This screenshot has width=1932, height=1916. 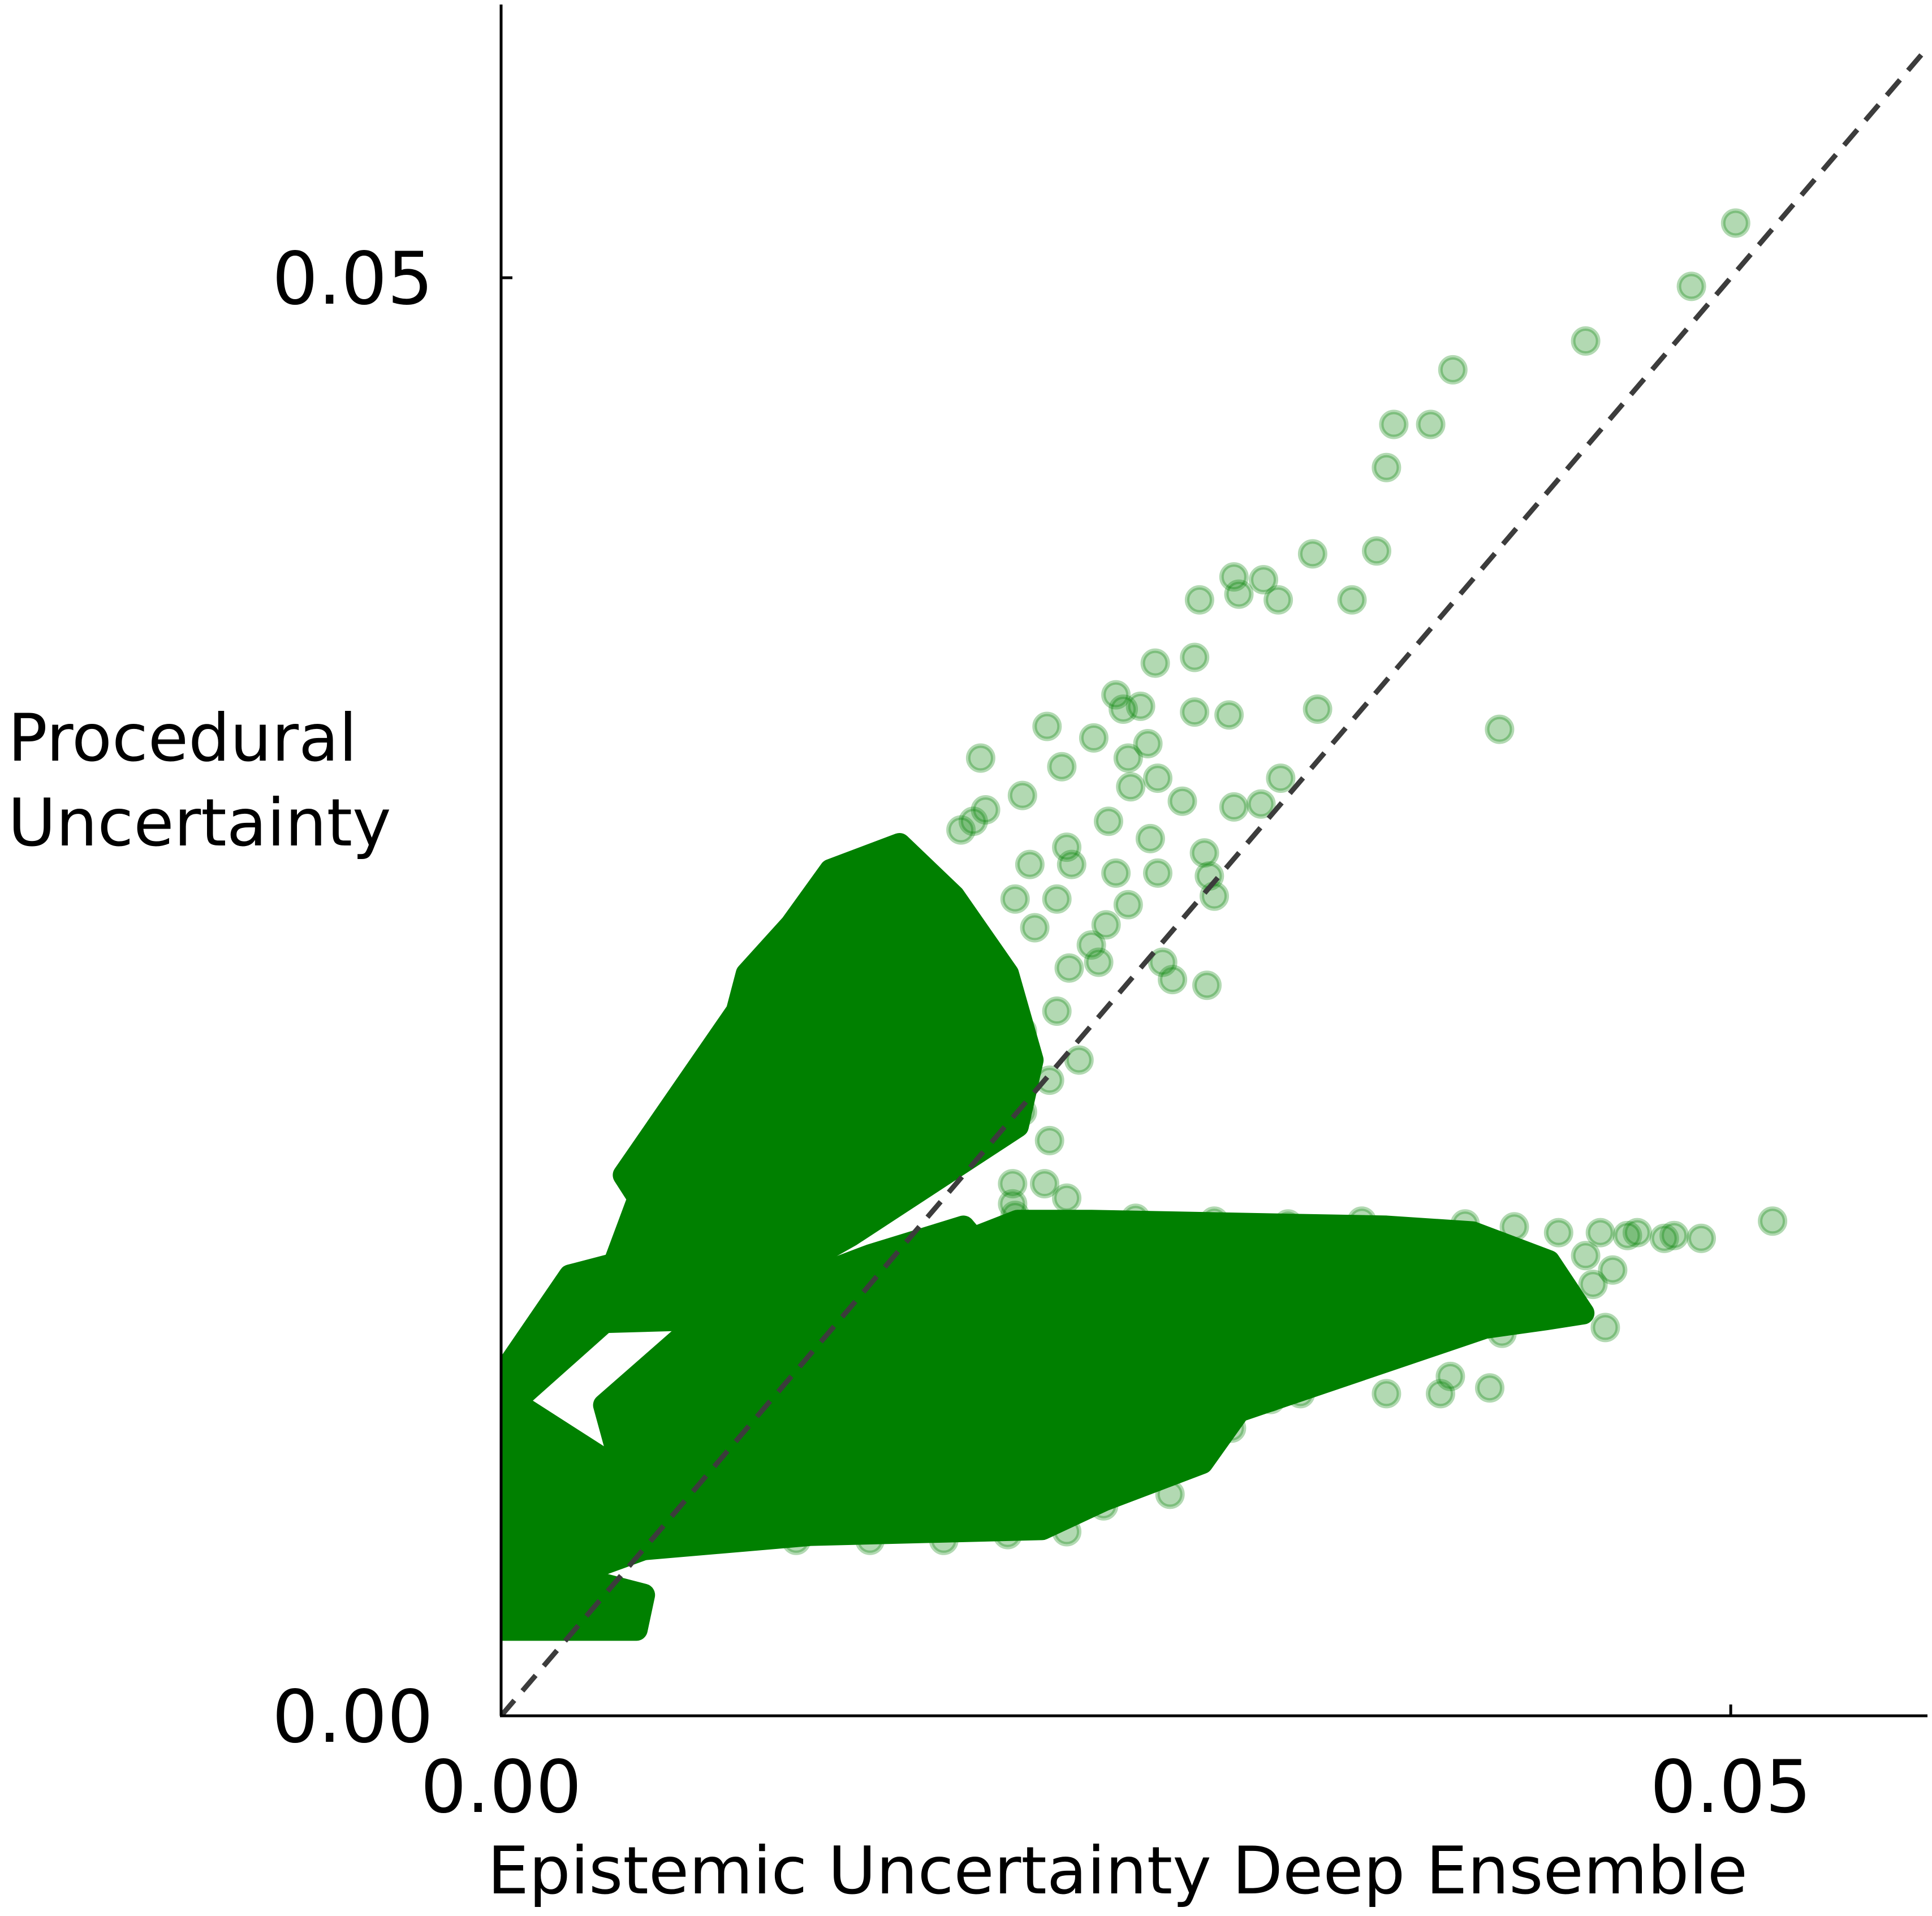 What do you see at coordinates (352, 1717) in the screenshot?
I see `y-tick-label-0: 0.00` at bounding box center [352, 1717].